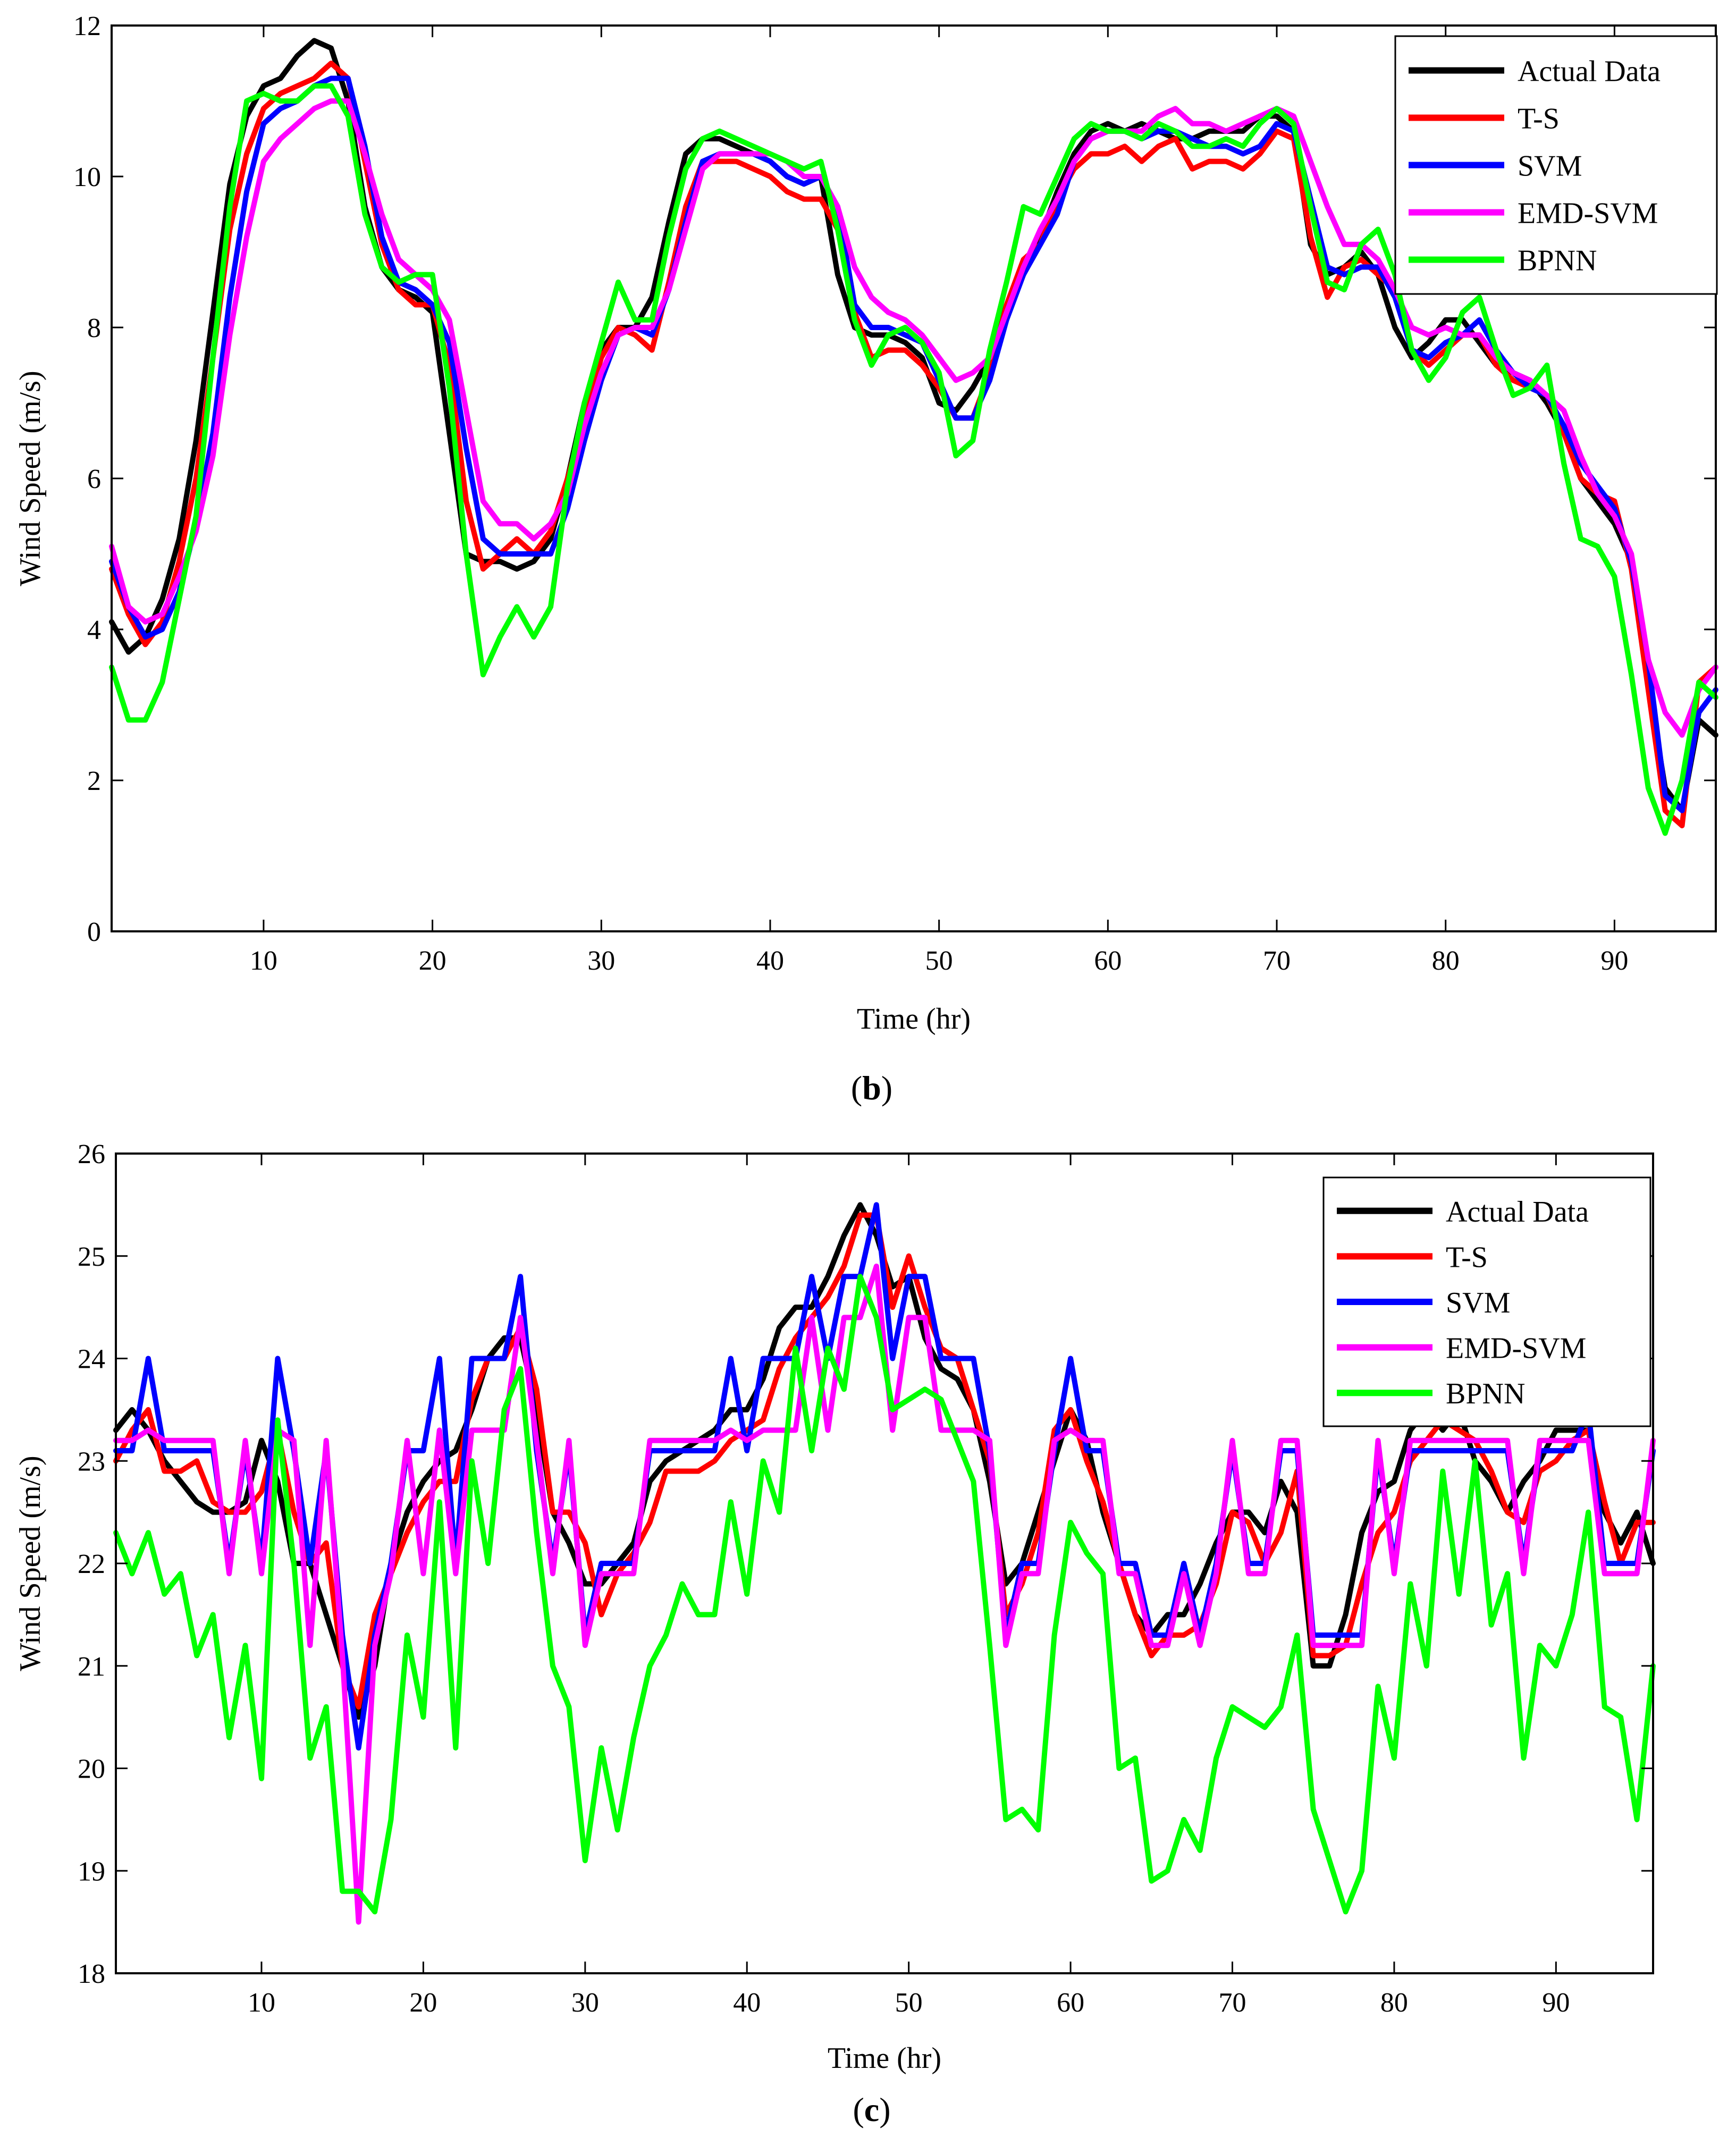 The height and width of the screenshot is (2137, 1736). I want to click on y-tick-label: 8, so click(94, 328).